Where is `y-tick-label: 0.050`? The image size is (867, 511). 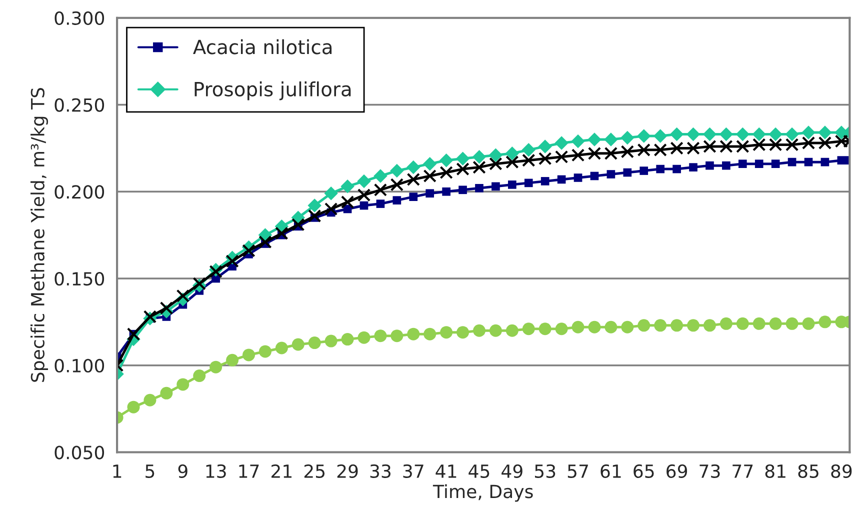
y-tick-label: 0.050 is located at coordinates (79, 453).